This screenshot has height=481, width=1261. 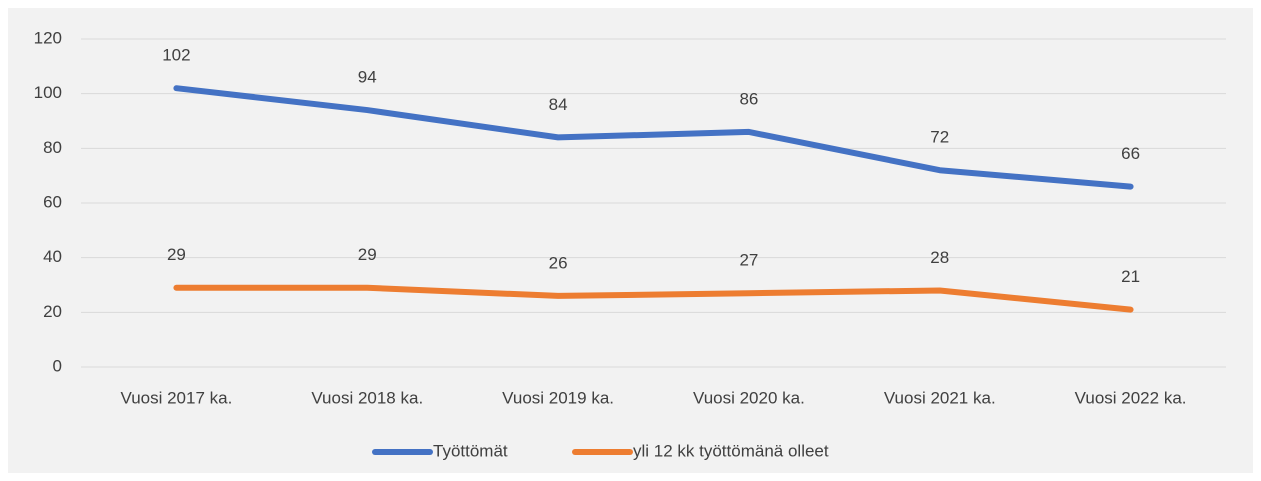 What do you see at coordinates (52, 147) in the screenshot?
I see `y-tick-label: 80` at bounding box center [52, 147].